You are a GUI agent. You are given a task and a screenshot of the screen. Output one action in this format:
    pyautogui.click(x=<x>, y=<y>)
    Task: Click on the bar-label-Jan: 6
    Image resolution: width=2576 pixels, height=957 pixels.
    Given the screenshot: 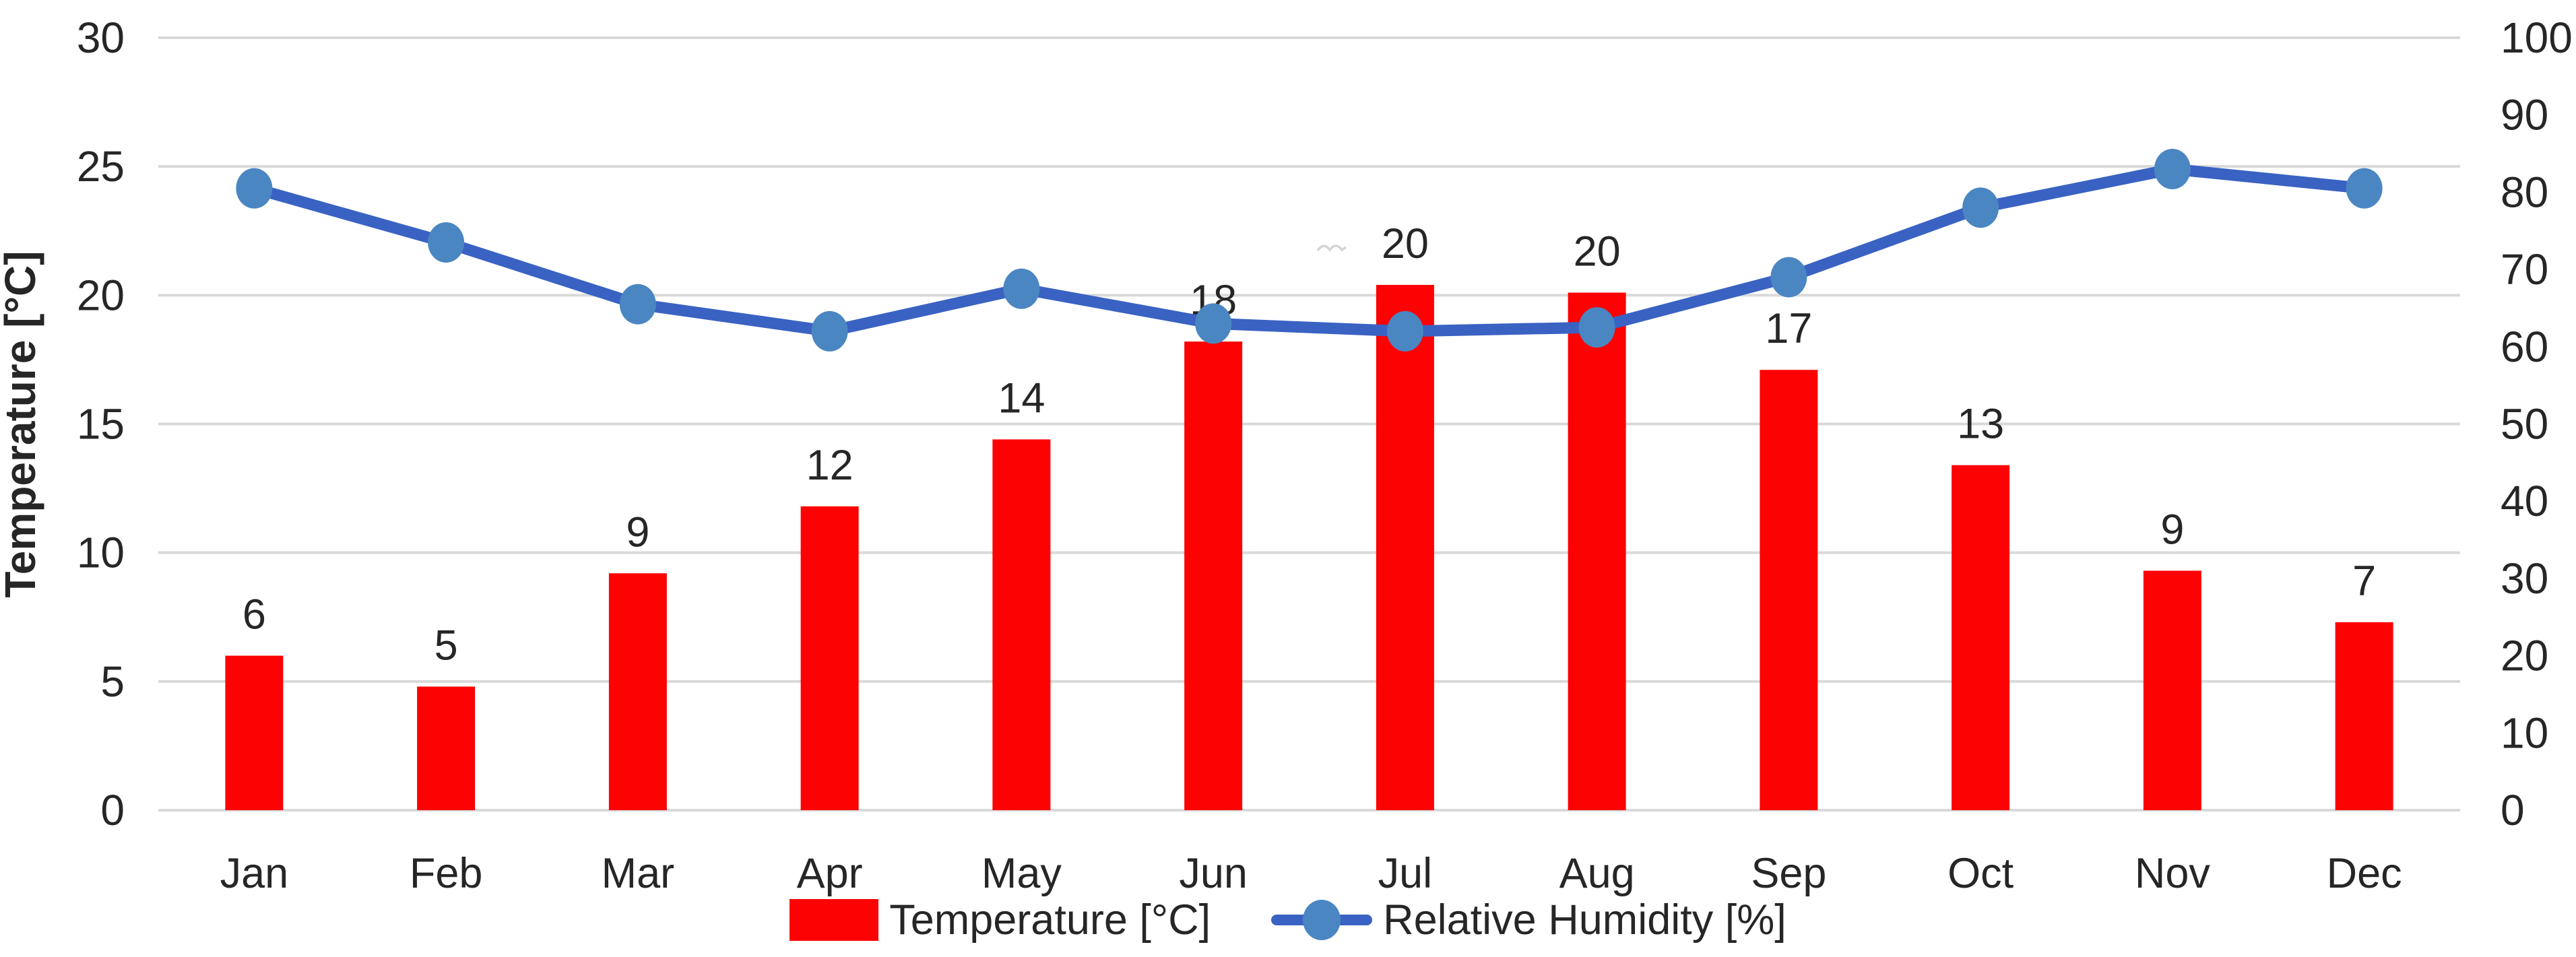 What is the action you would take?
    pyautogui.click(x=255, y=614)
    